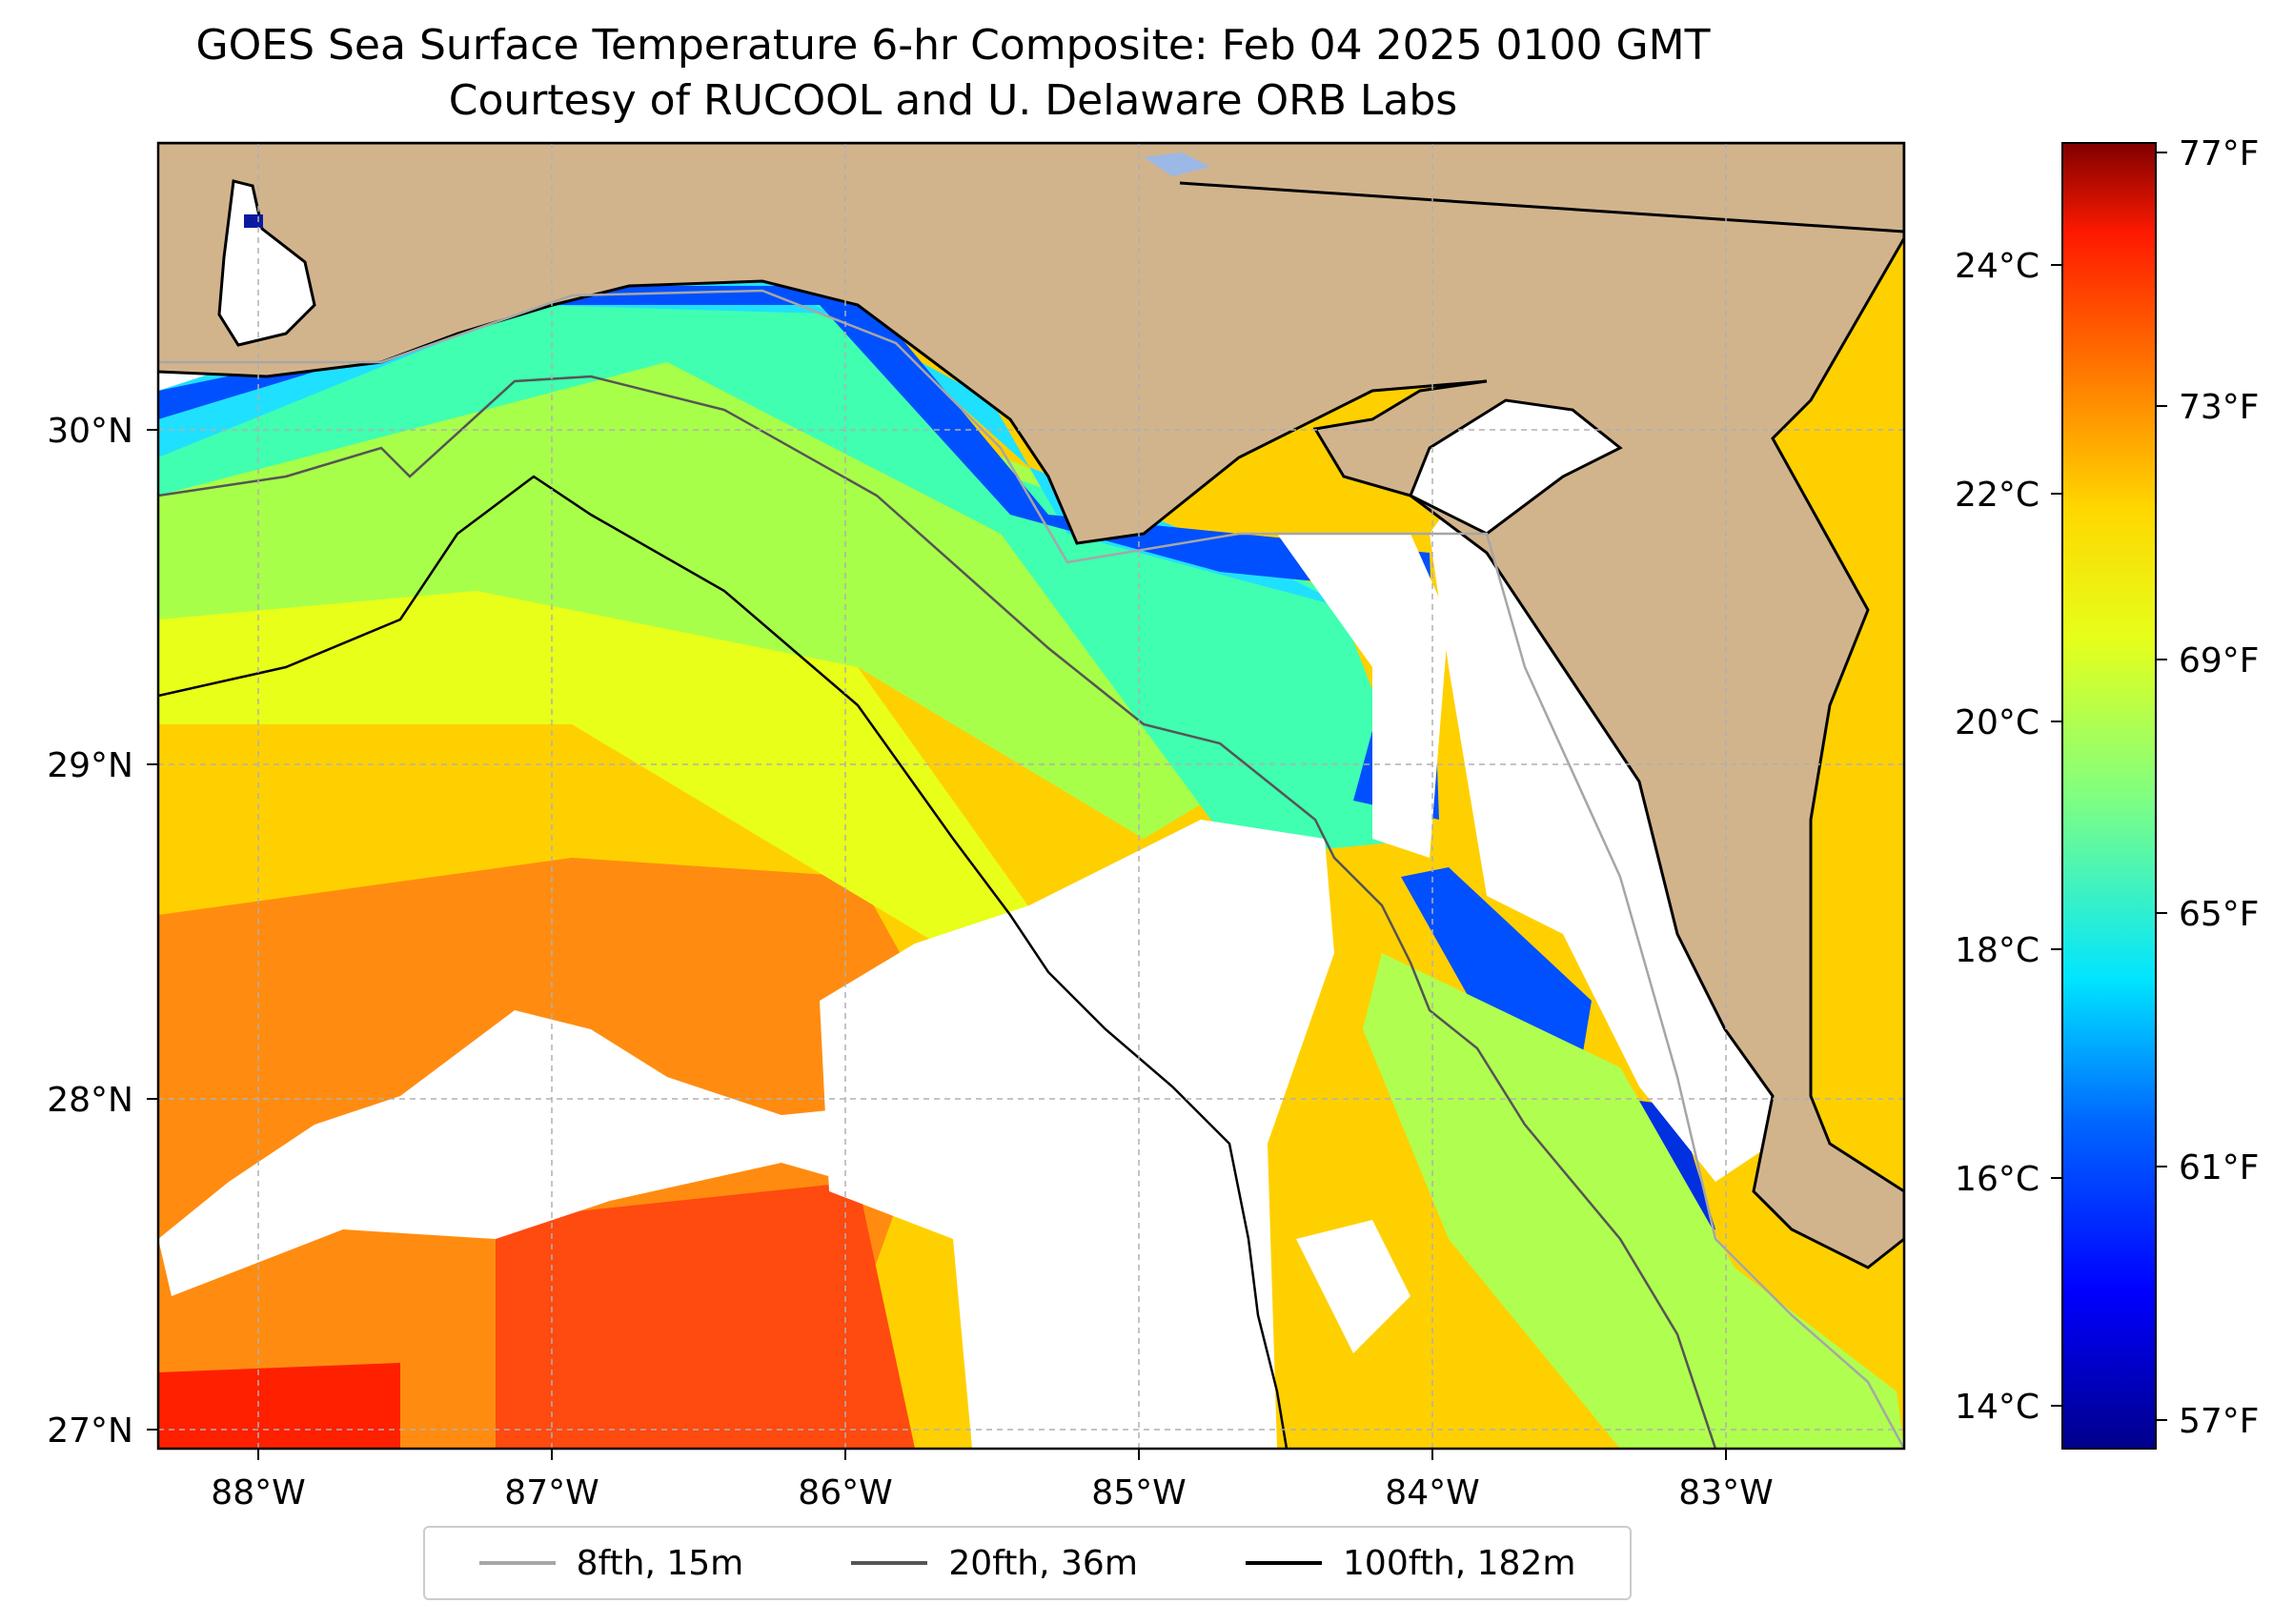 Image resolution: width=2293 pixels, height=1624 pixels. Describe the element at coordinates (1726, 1492) in the screenshot. I see `lon-tick-label: 83°W` at that location.